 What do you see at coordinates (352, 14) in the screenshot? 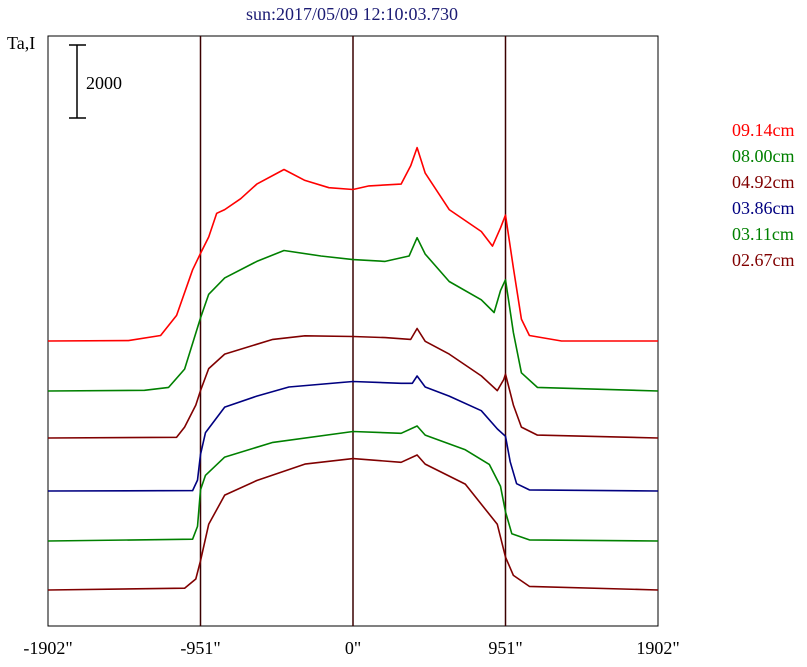
I see `chart-title: sun:2017/05/09 12:10:03.730` at bounding box center [352, 14].